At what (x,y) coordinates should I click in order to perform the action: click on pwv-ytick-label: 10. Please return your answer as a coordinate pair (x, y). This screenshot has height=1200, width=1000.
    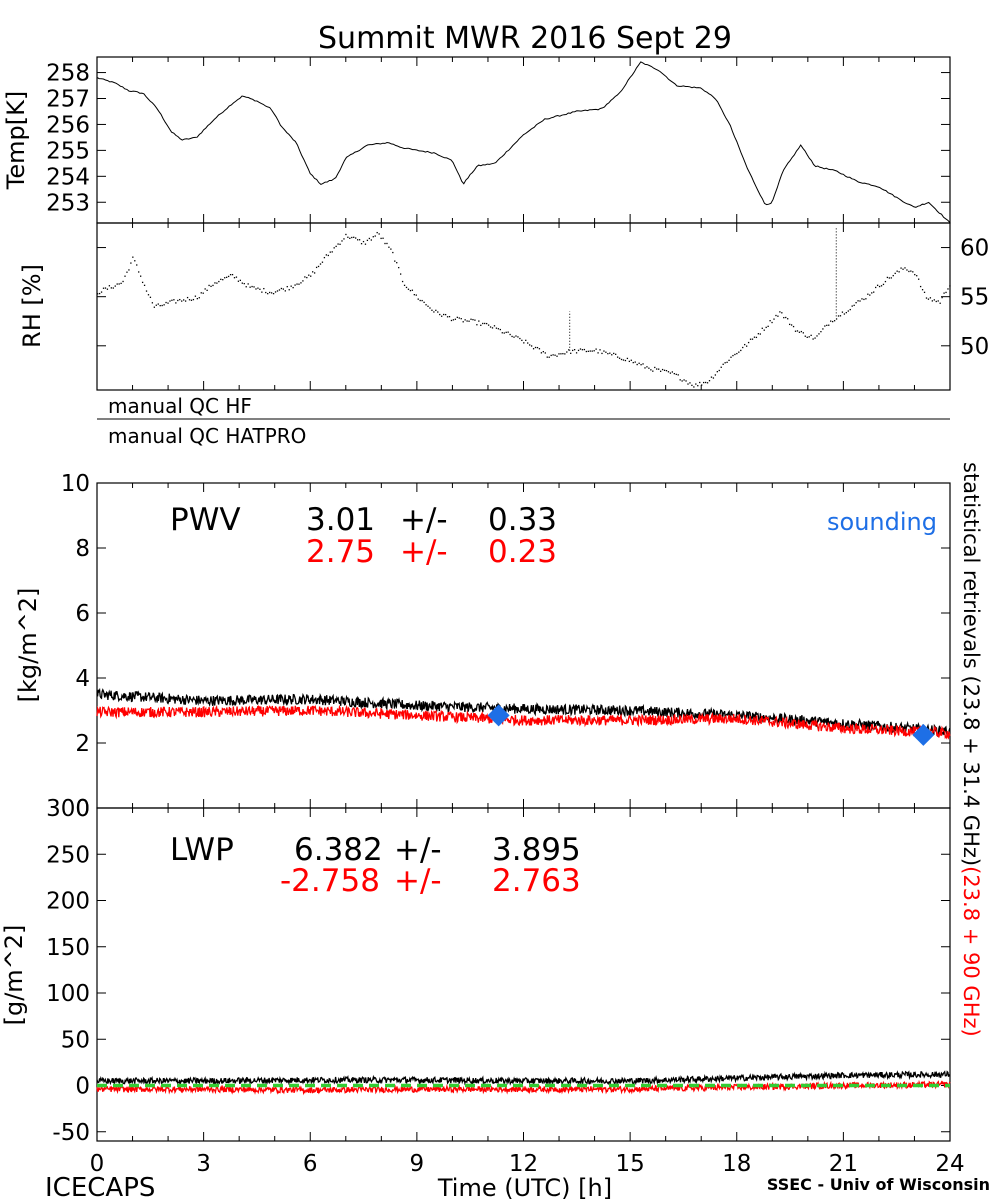
    Looking at the image, I should click on (75, 484).